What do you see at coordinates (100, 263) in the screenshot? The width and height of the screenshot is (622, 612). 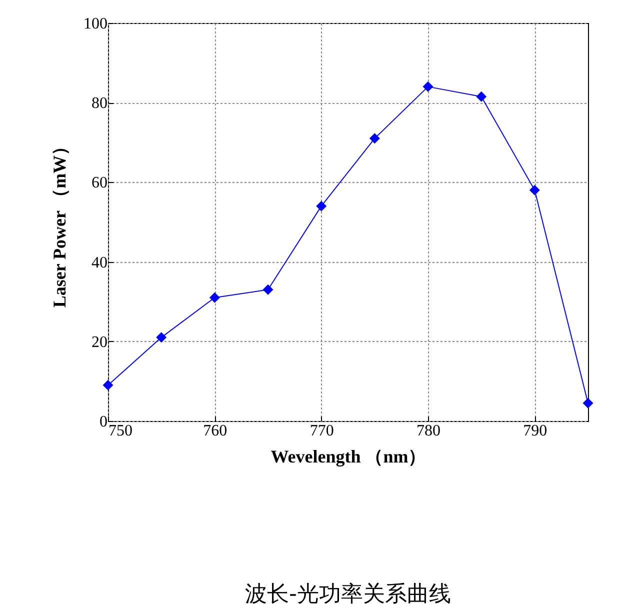 I see `y-tick-label: 40` at bounding box center [100, 263].